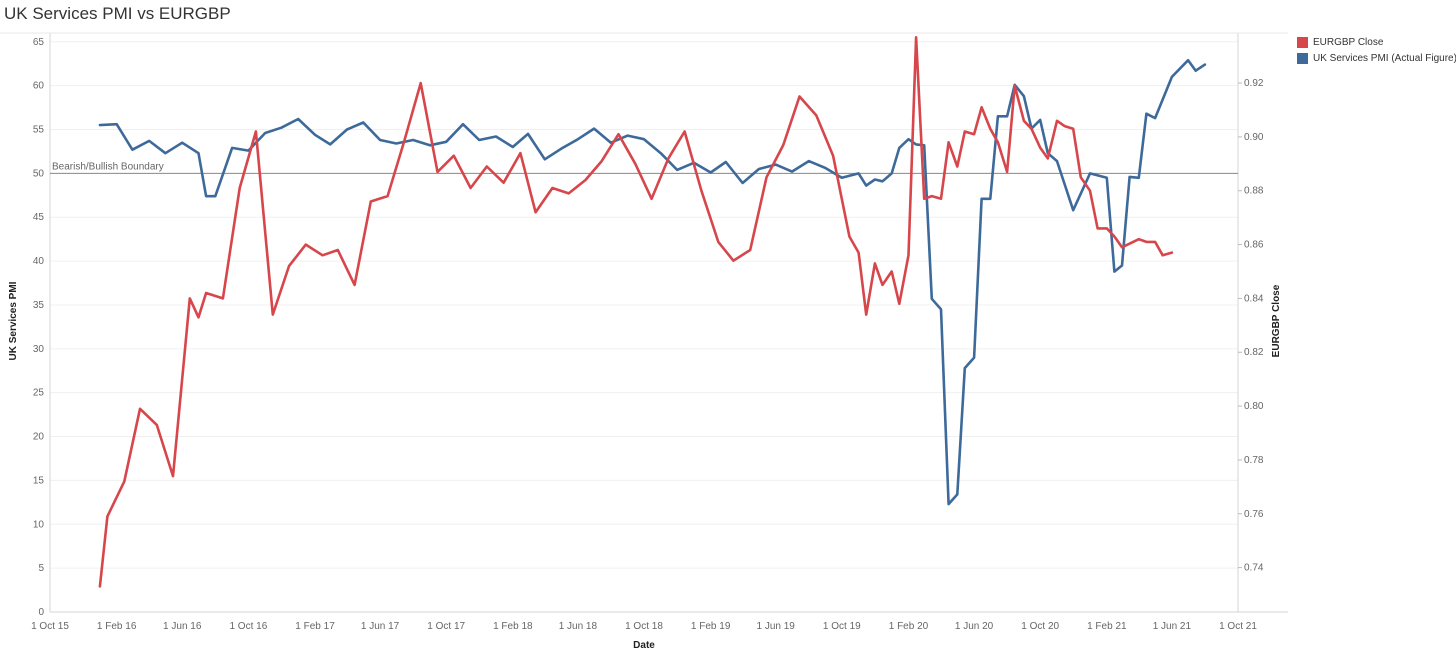  What do you see at coordinates (39, 217) in the screenshot?
I see `y-left-tick-label: 45` at bounding box center [39, 217].